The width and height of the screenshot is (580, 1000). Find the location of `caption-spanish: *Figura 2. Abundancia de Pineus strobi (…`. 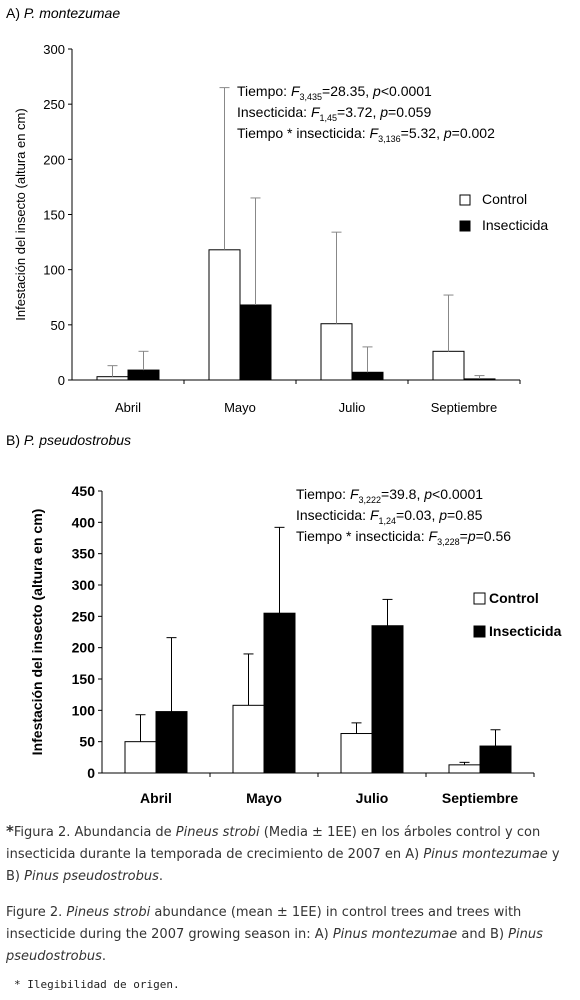

caption-spanish: *Figura 2. Abundancia de Pineus strobi (… is located at coordinates (283, 853).